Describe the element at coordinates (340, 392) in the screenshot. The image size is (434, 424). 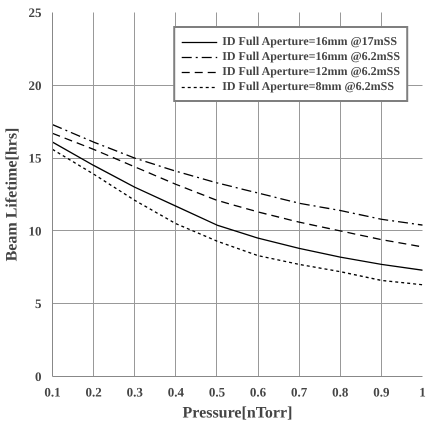
I see `x-tick-label: 0.8` at that location.